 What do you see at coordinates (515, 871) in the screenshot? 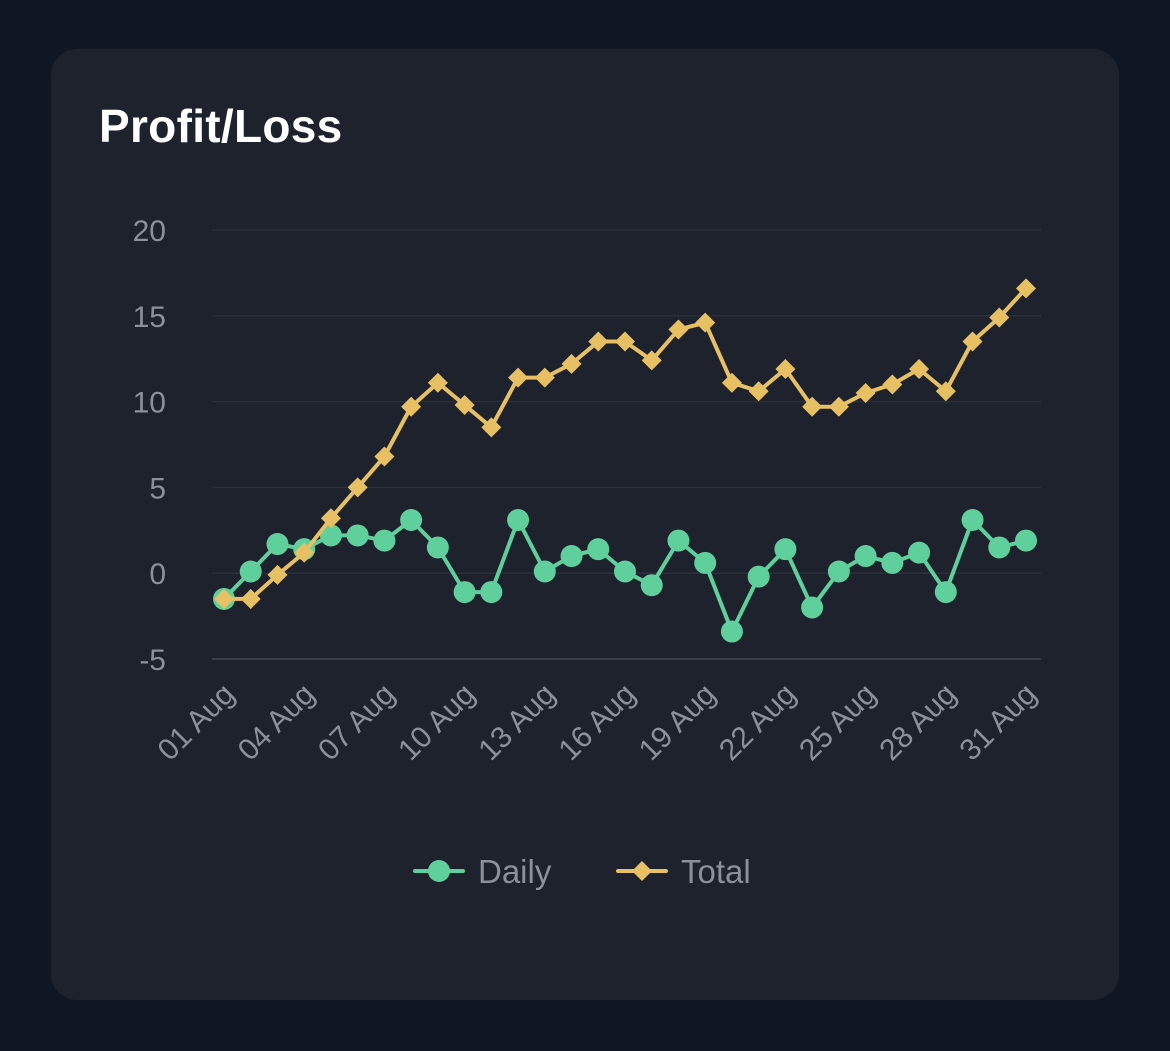
I see `legend-label: Daily` at bounding box center [515, 871].